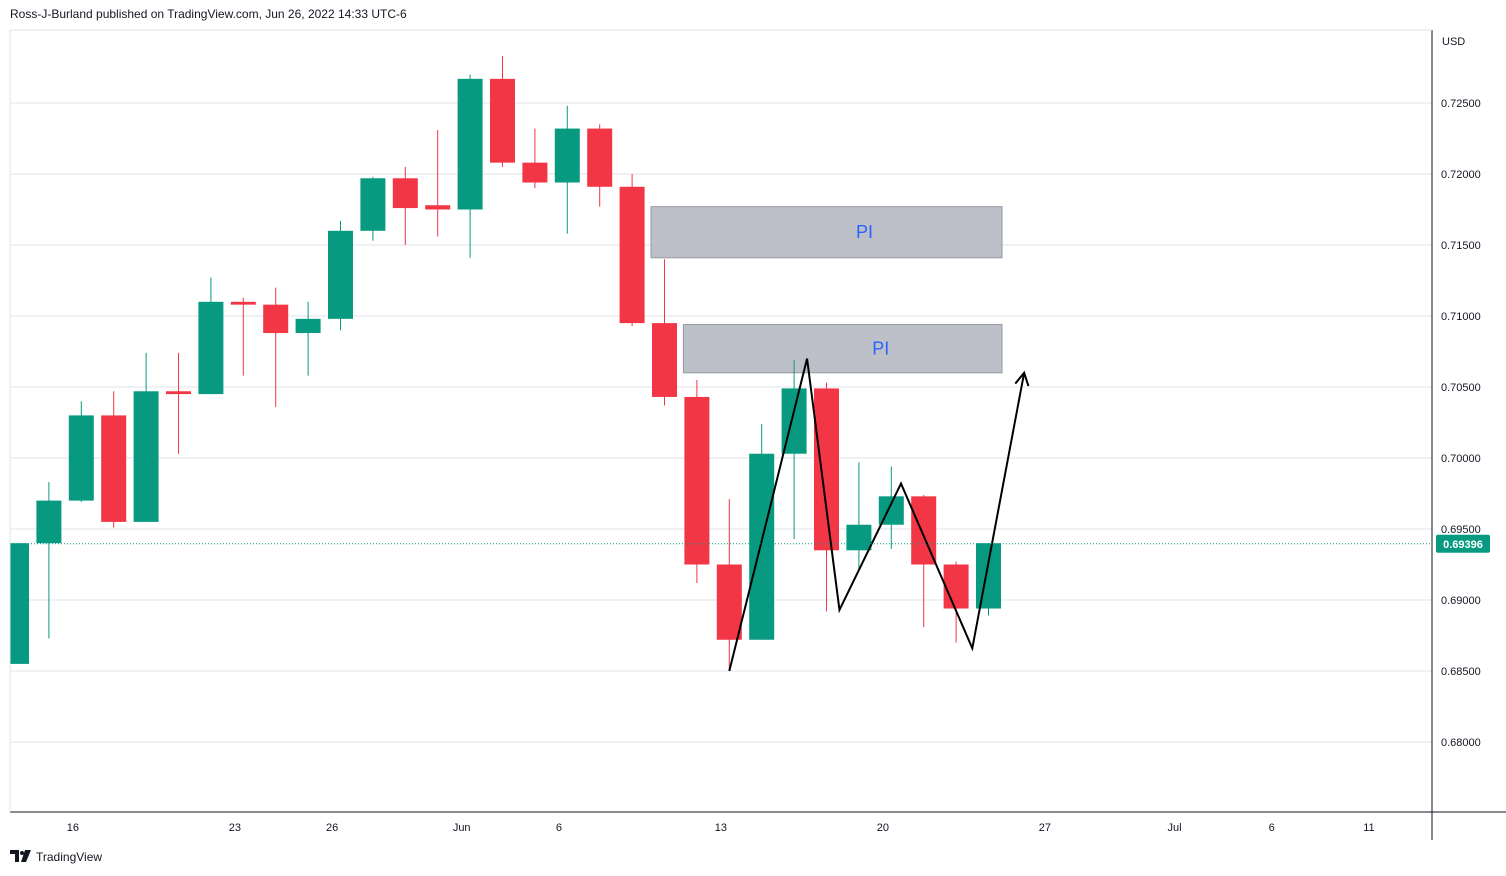 The image size is (1506, 876). I want to click on y-tick-label: 0.68500, so click(1461, 672).